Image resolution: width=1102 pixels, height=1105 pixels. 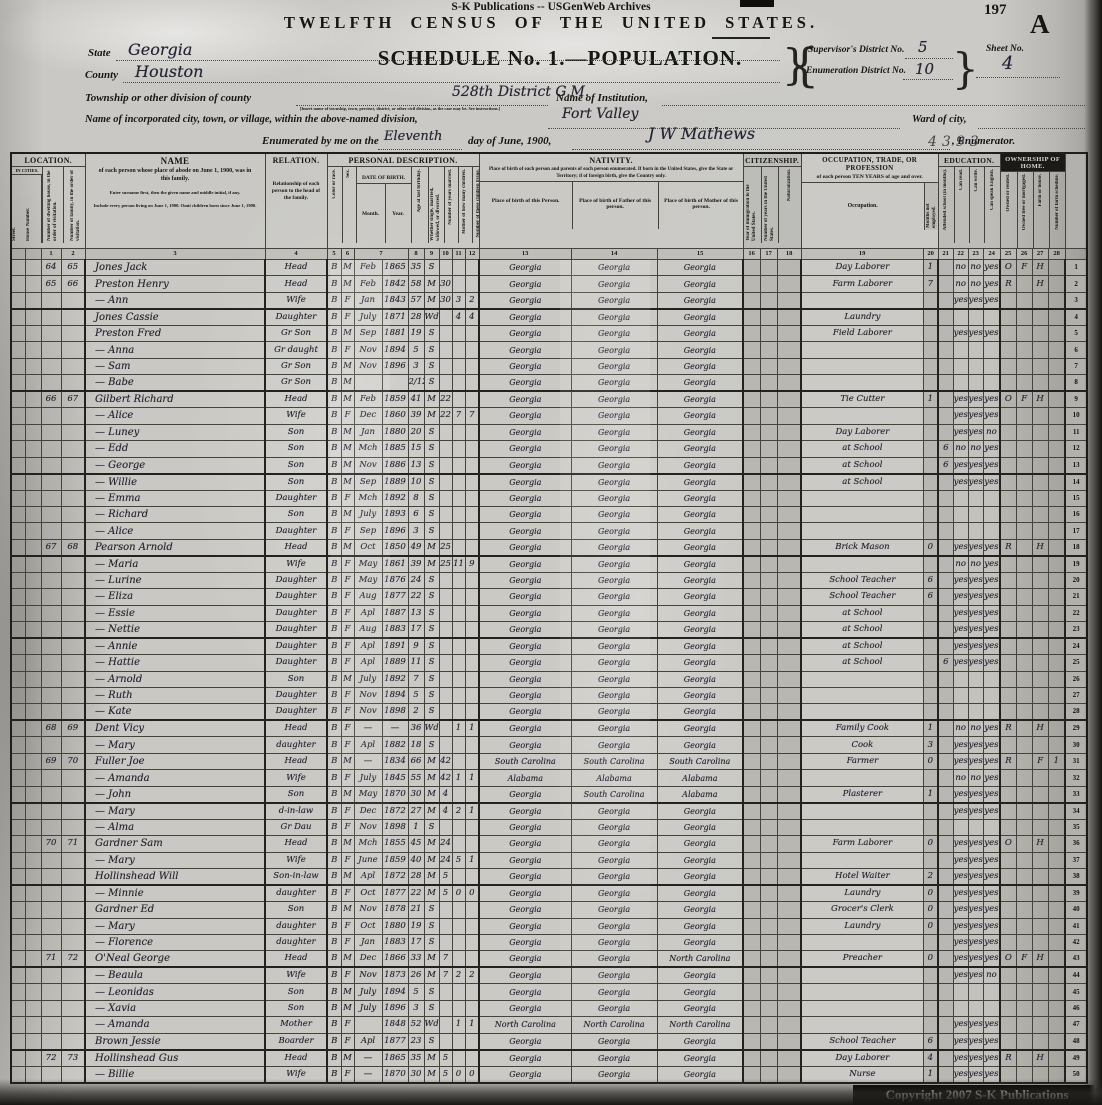 What do you see at coordinates (458, 1025) in the screenshot?
I see `cell-mc: 1` at bounding box center [458, 1025].